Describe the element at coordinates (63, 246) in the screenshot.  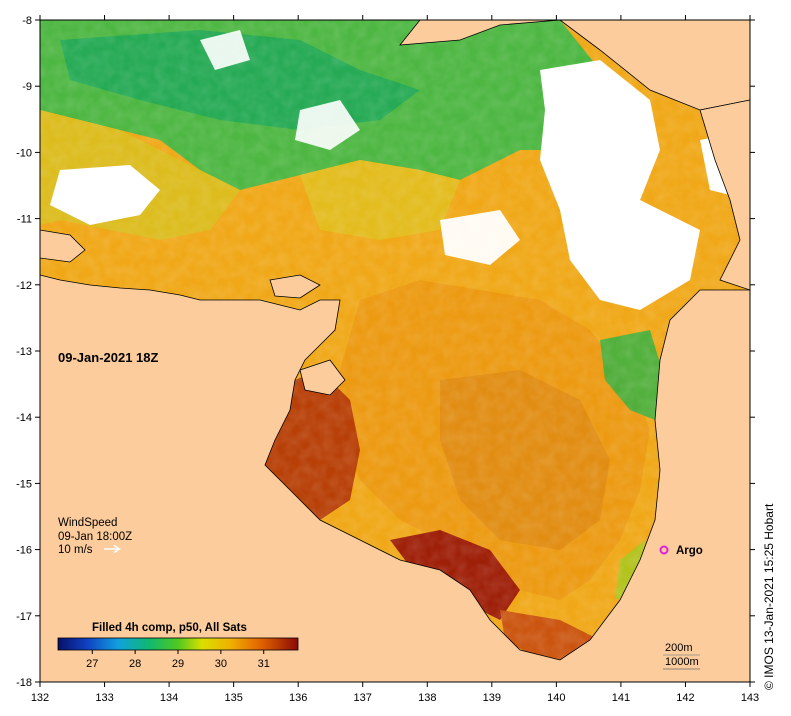
I see `tiwi-islands` at that location.